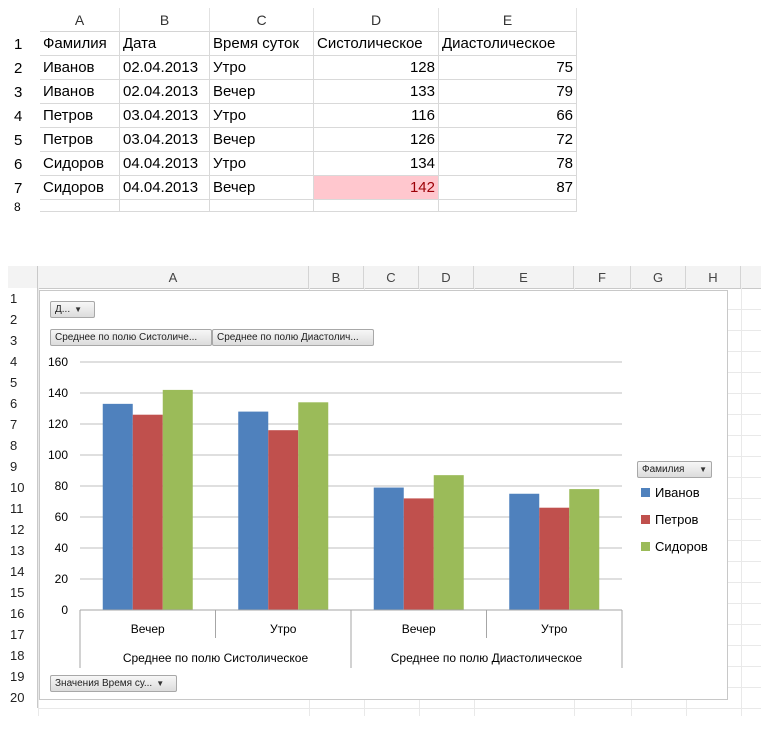 The height and width of the screenshot is (735, 761). Describe the element at coordinates (38, 502) in the screenshot. I see `column-gridline` at that location.